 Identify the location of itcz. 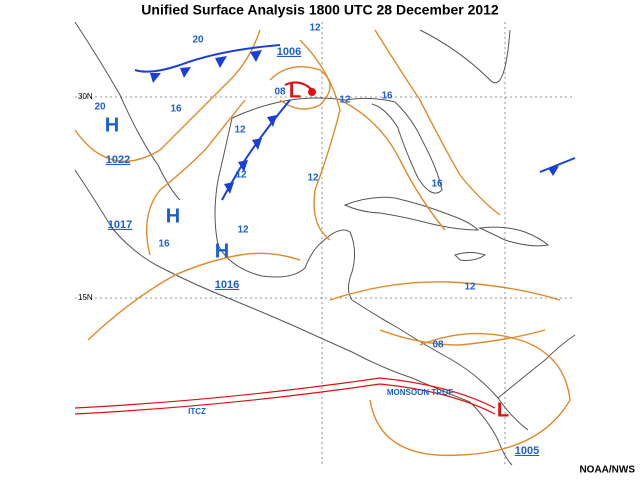
(285, 396).